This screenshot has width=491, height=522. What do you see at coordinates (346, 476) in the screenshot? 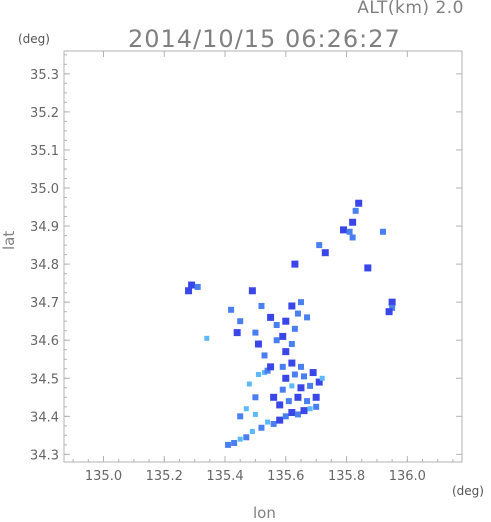
I see `x-tick-label: 135.8` at bounding box center [346, 476].